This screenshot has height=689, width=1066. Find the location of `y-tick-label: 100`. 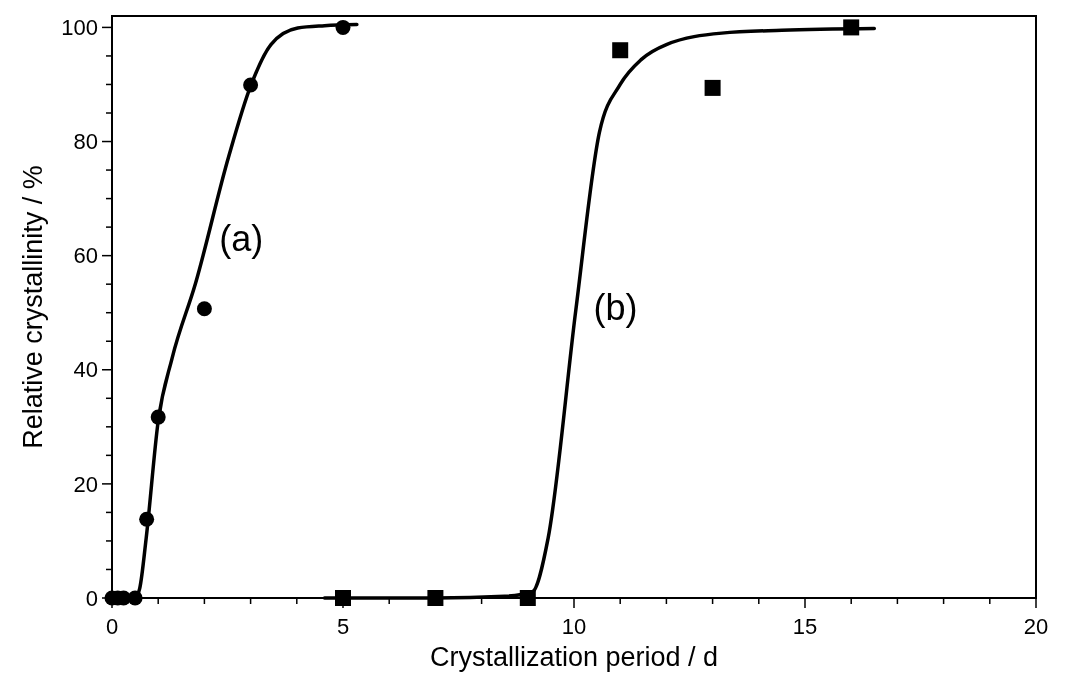

y-tick-label: 100 is located at coordinates (79, 28).